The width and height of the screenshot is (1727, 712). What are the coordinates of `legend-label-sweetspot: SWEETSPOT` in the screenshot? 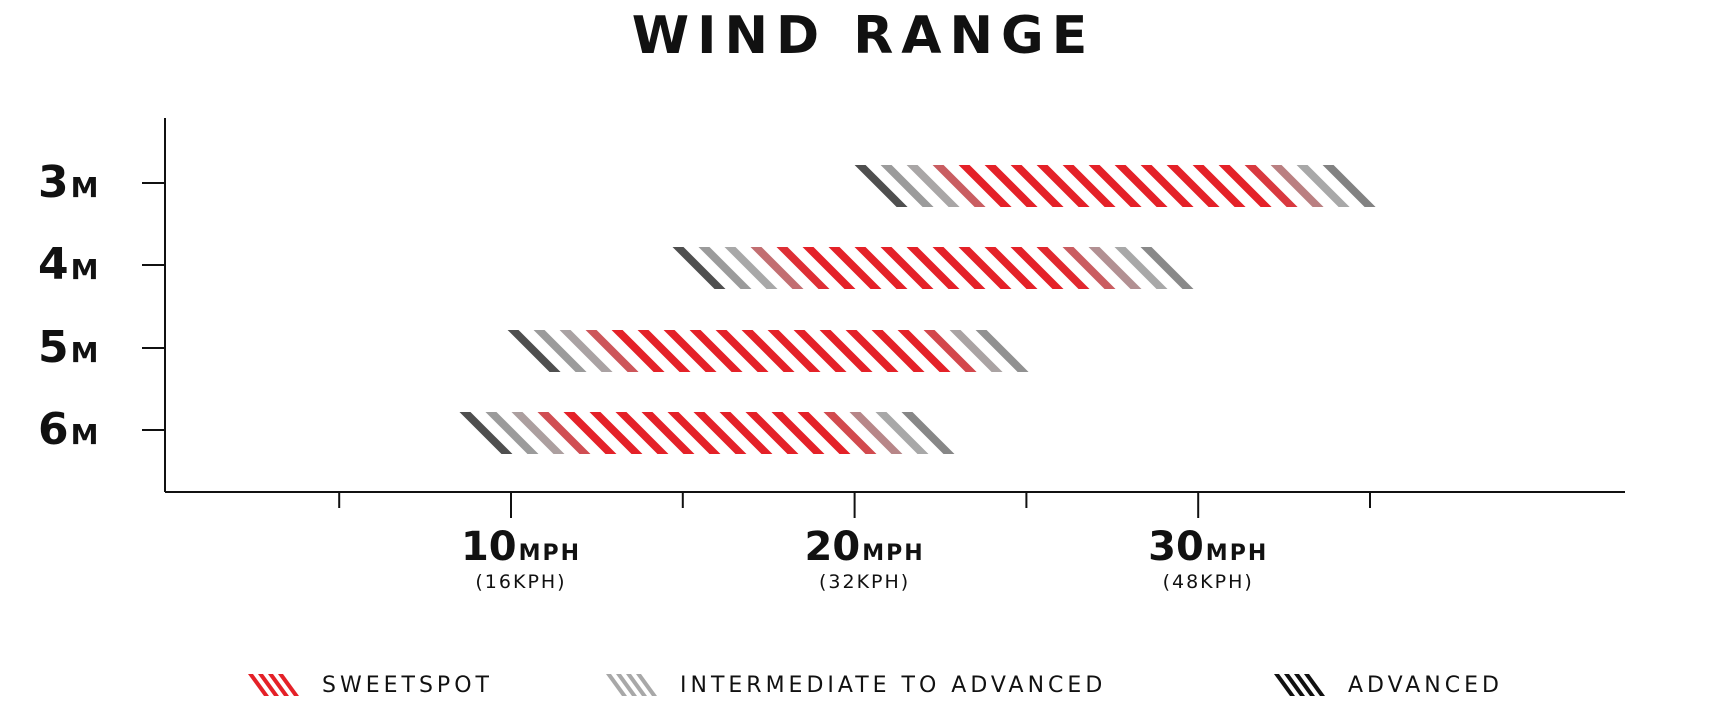 It's located at (407, 685).